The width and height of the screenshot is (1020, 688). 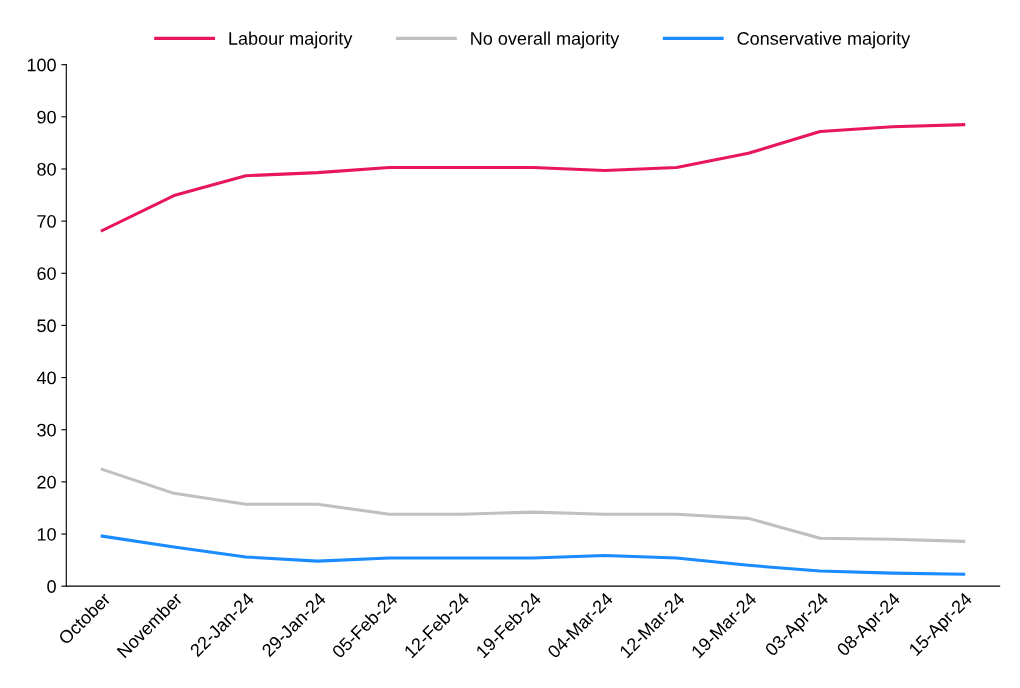 What do you see at coordinates (545, 40) in the screenshot?
I see `legend-label: No overall majority` at bounding box center [545, 40].